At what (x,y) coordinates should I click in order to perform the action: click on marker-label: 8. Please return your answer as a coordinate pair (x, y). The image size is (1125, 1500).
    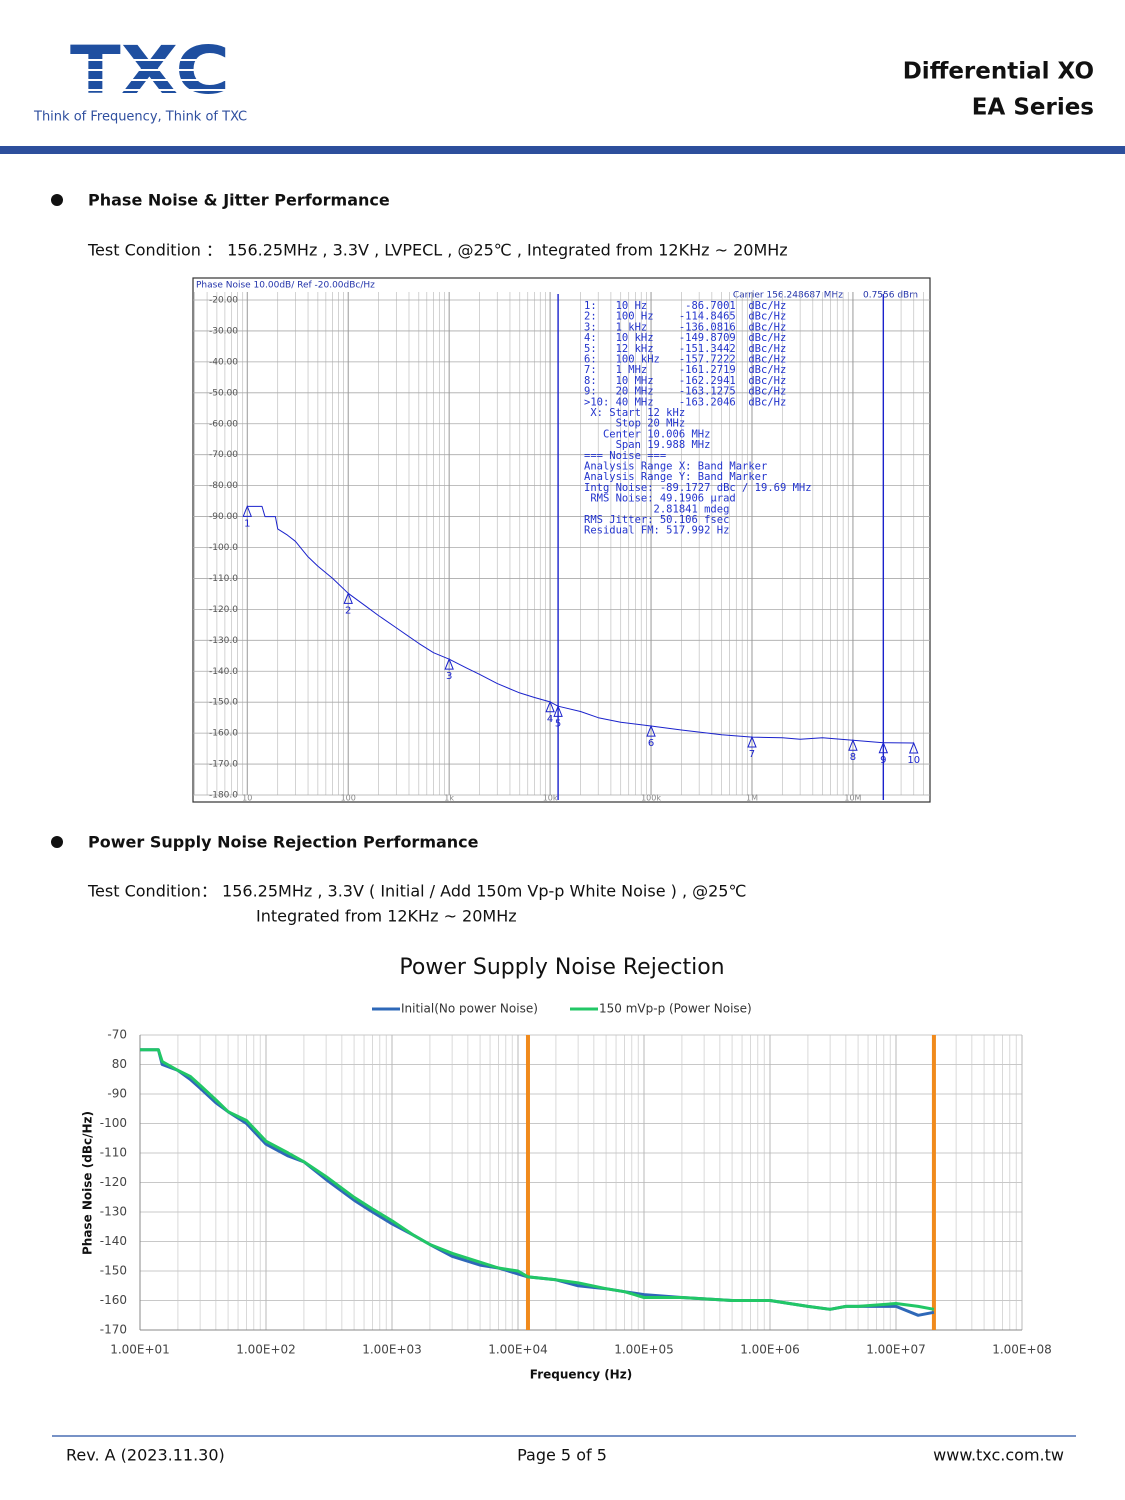
    Looking at the image, I should click on (853, 757).